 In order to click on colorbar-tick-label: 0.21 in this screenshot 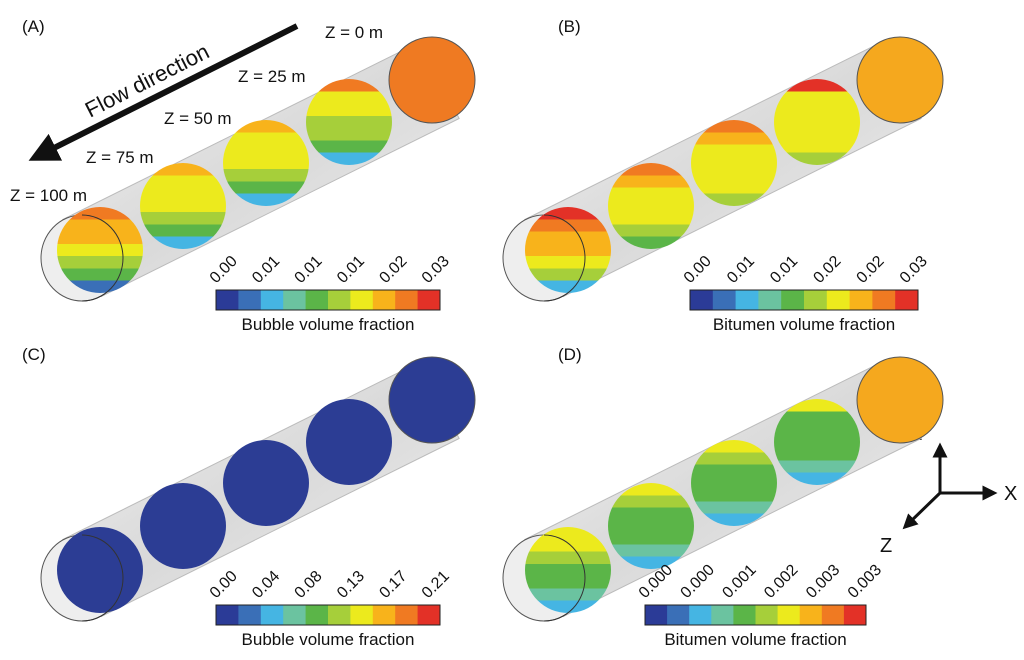, I will do `click(436, 585)`.